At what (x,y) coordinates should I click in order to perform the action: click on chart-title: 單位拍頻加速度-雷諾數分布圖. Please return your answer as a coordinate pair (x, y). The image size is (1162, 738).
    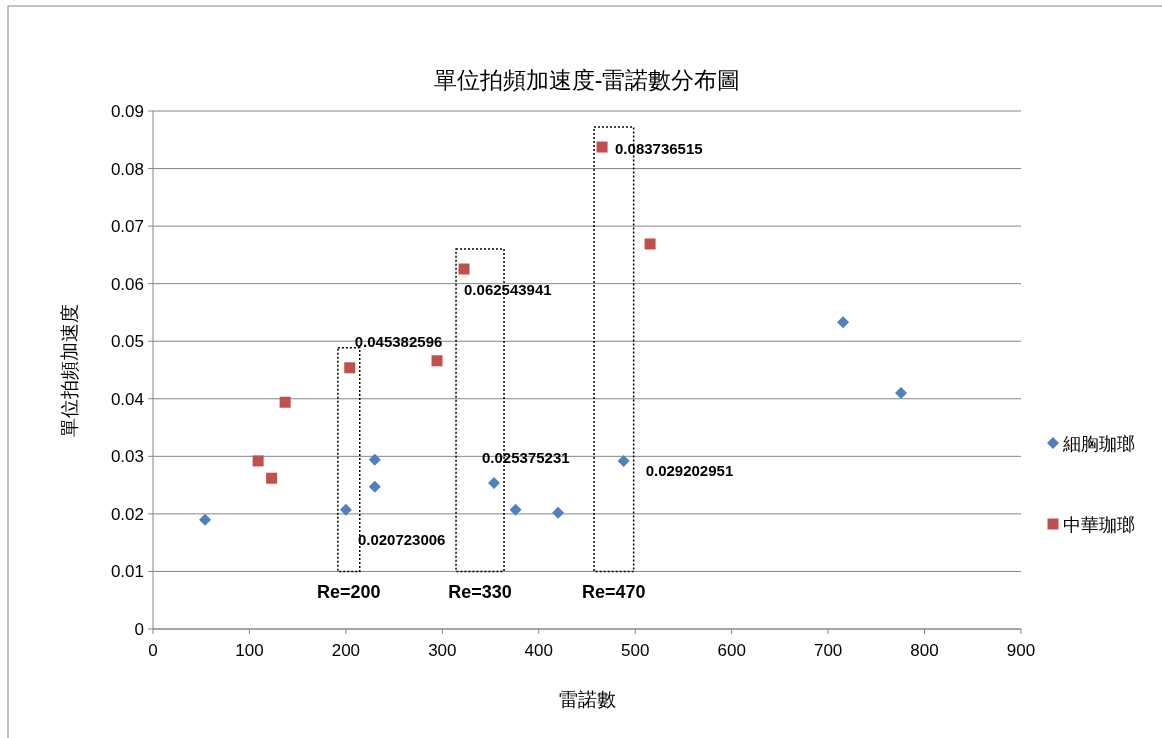
    Looking at the image, I should click on (587, 80).